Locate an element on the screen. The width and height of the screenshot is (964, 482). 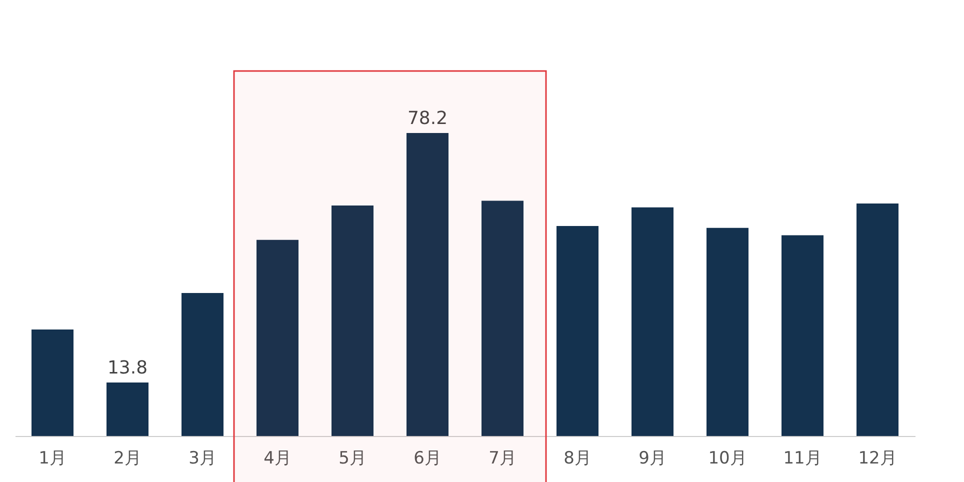
x-tick-label: 12月 is located at coordinates (877, 458).